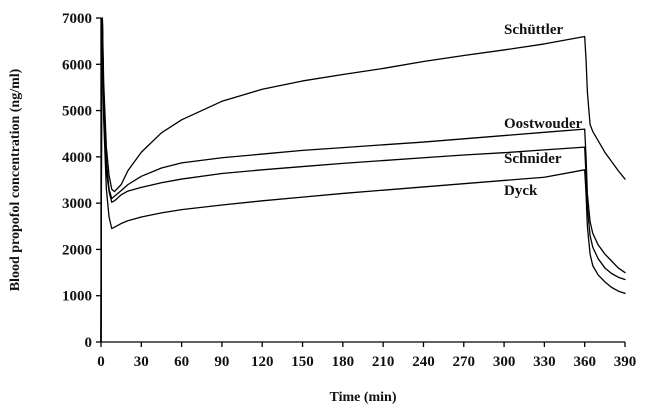  What do you see at coordinates (262, 362) in the screenshot?
I see `x-tick-label: 120` at bounding box center [262, 362].